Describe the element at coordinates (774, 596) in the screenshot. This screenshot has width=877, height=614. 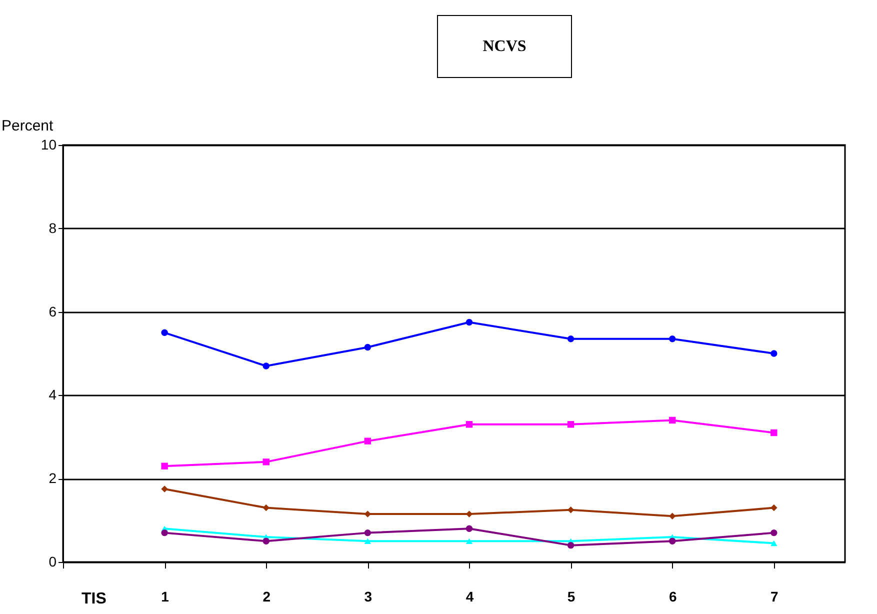
I see `x-tick-label: 7` at that location.